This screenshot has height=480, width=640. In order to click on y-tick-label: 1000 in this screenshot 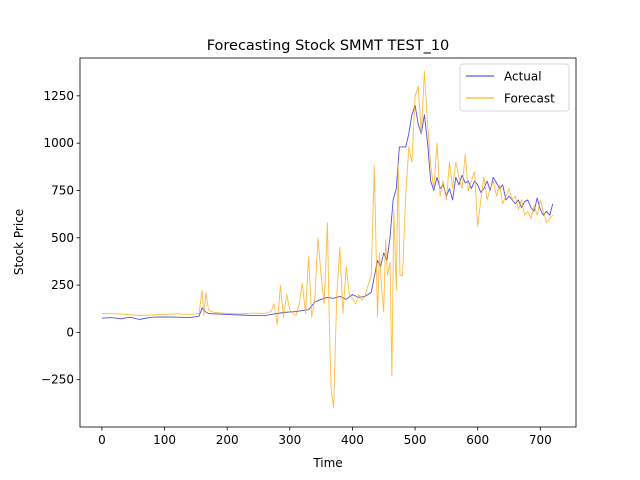, I will do `click(58, 143)`.